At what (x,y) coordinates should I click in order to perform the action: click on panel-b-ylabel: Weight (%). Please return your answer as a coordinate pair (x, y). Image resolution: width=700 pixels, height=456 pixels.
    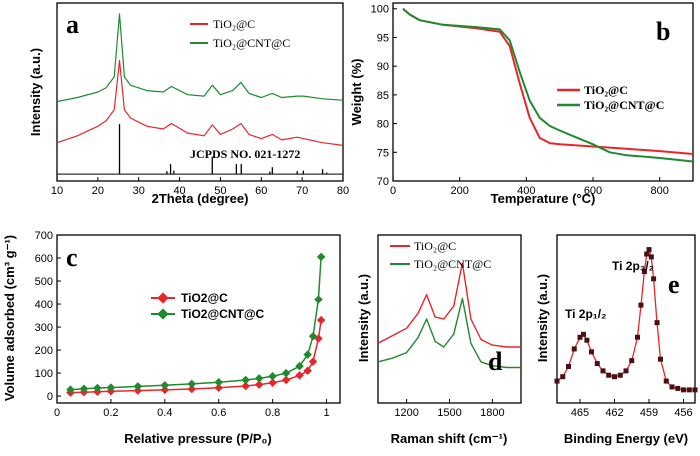
    Looking at the image, I should click on (356, 92).